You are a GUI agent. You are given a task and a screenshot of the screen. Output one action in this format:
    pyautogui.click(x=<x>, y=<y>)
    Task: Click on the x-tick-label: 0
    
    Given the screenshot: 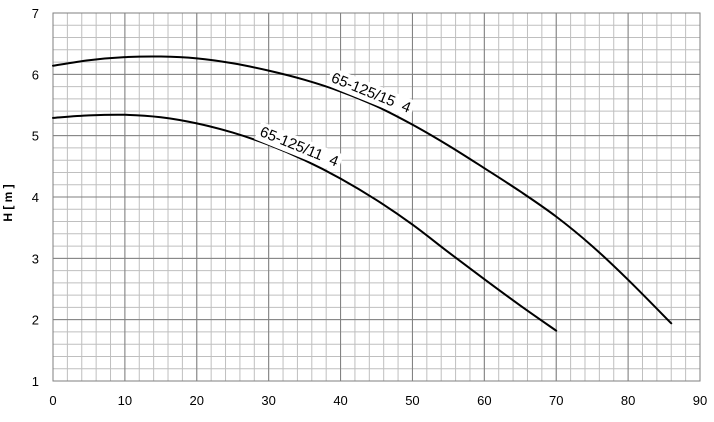 What is the action you would take?
    pyautogui.click(x=52, y=400)
    